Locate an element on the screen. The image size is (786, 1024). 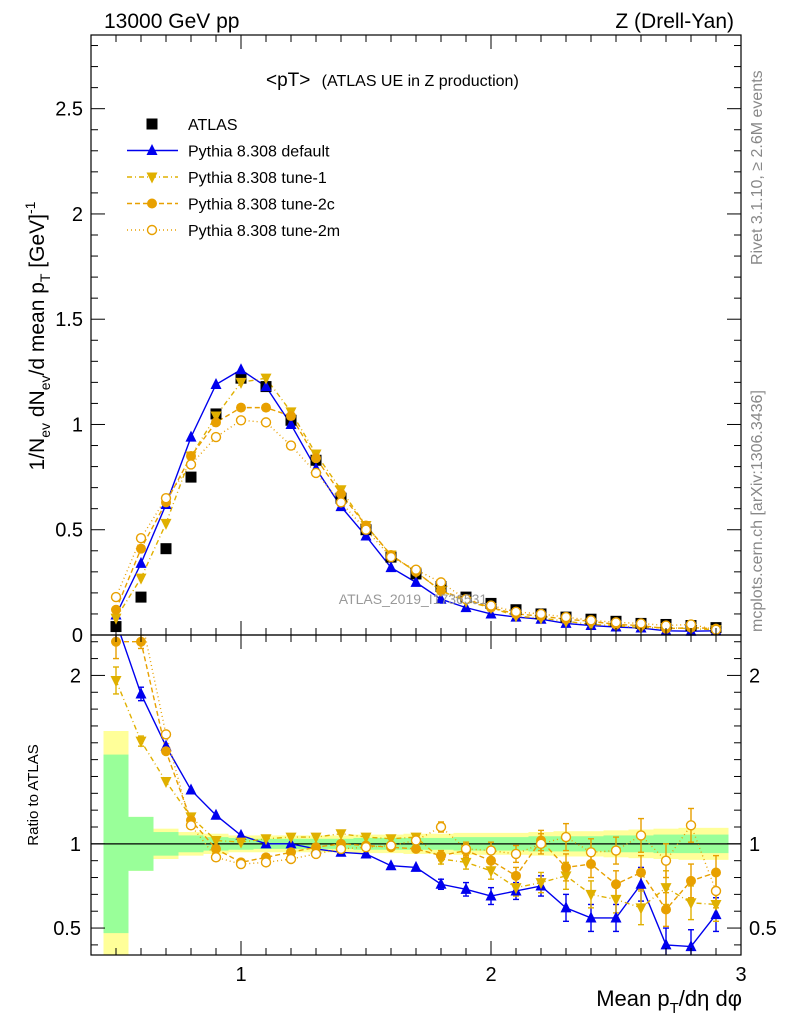
ratio-ytick-label-right: 2 is located at coordinates (754, 676).